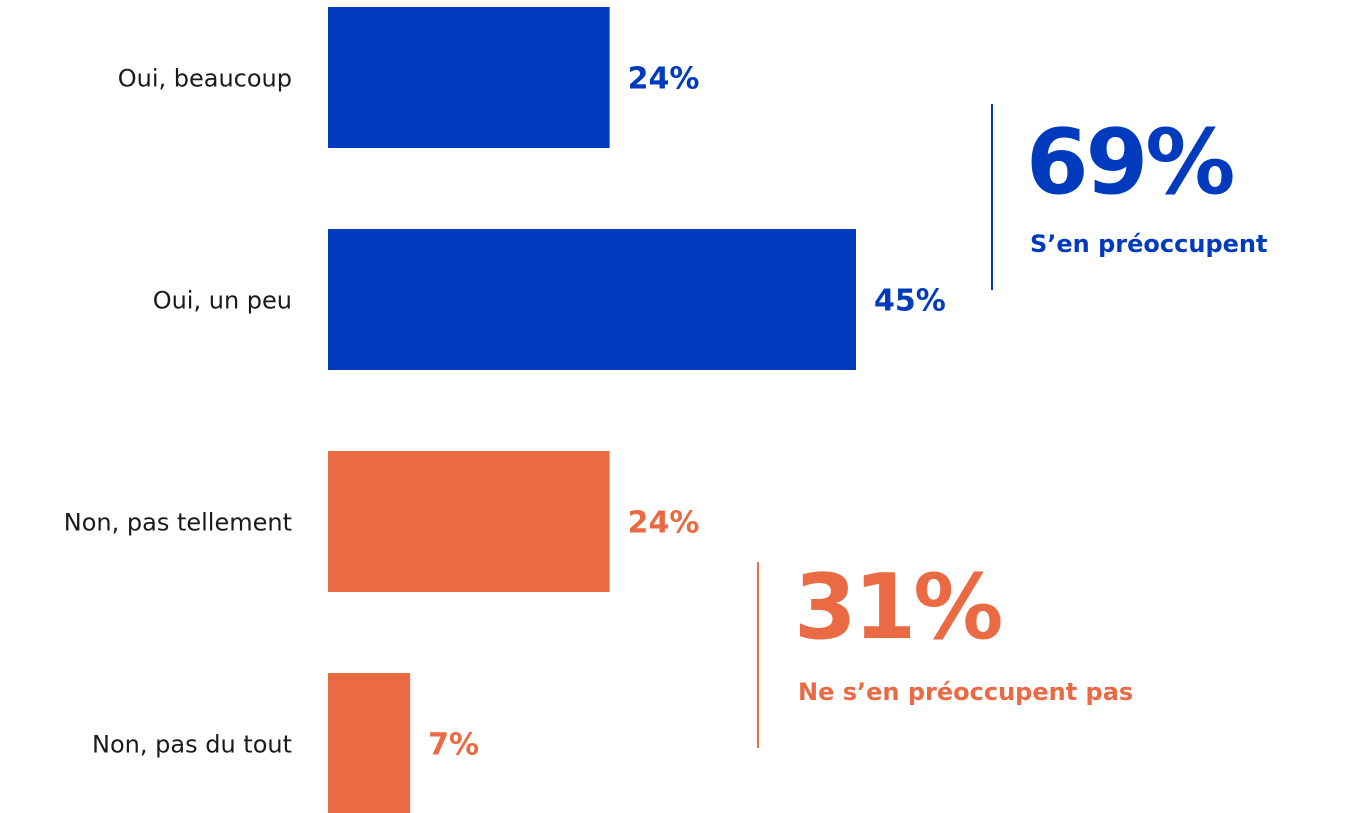 The height and width of the screenshot is (813, 1356). Describe the element at coordinates (469, 77) in the screenshot. I see `bar-oui-beaucoup` at that location.